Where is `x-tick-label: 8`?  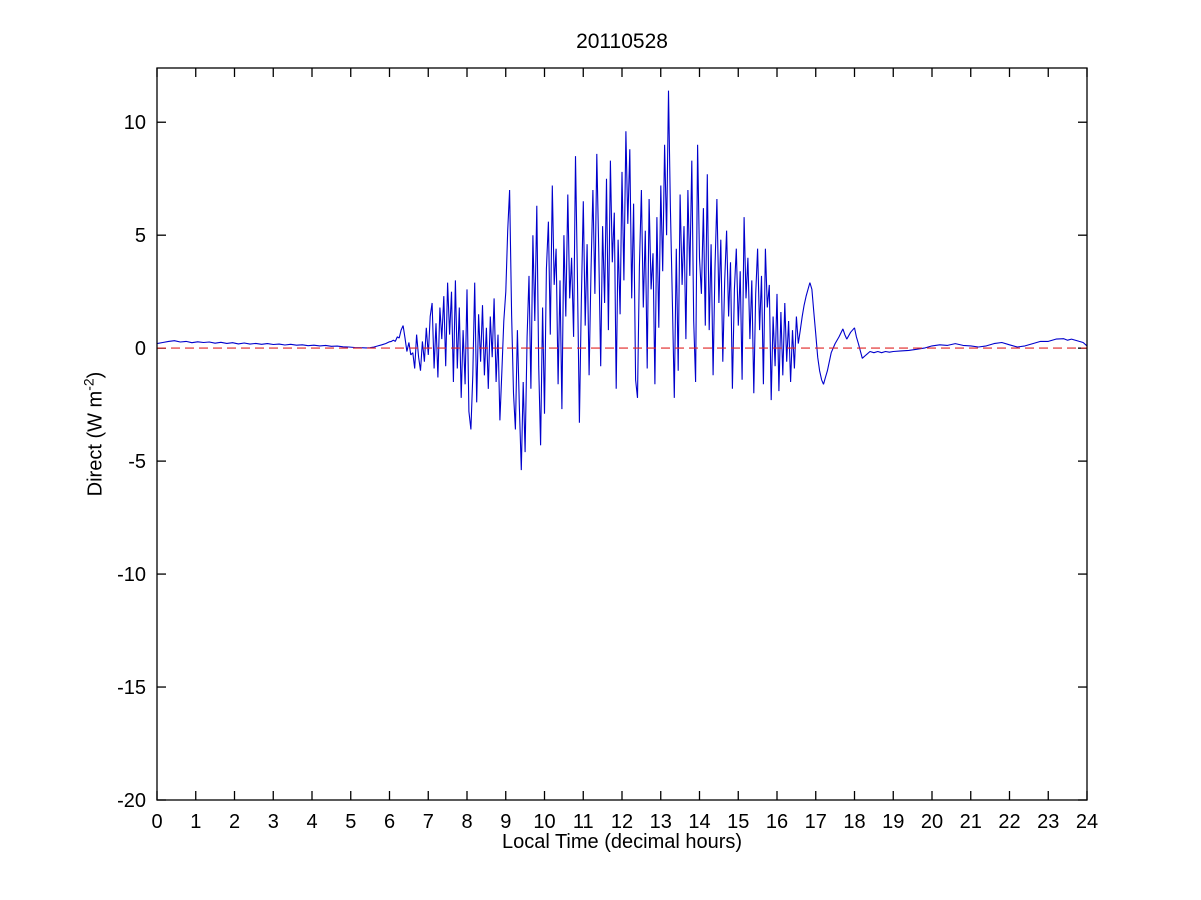 x-tick-label: 8 is located at coordinates (466, 822).